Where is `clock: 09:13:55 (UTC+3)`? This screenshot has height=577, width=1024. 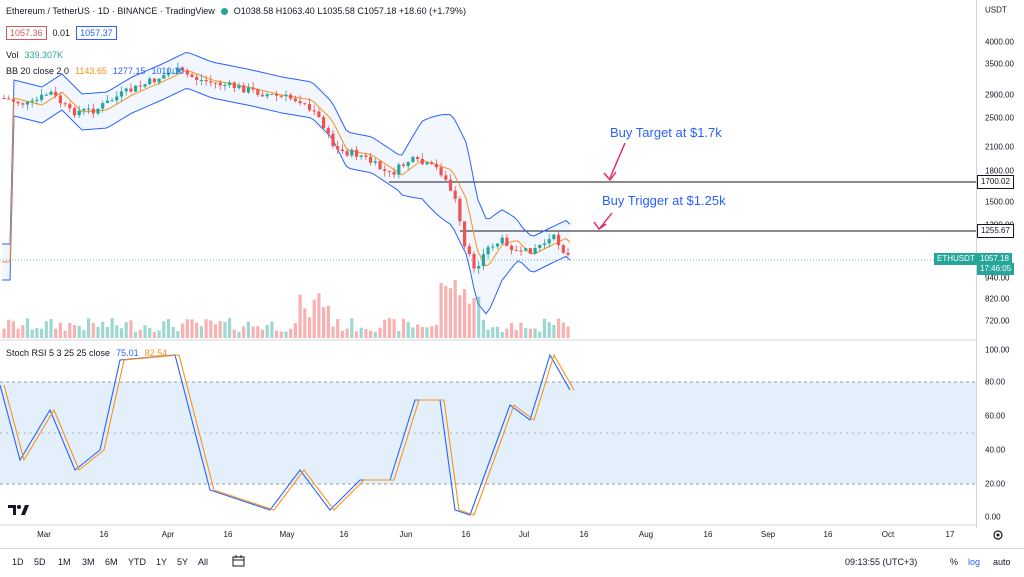 clock: 09:13:55 (UTC+3) is located at coordinates (881, 562).